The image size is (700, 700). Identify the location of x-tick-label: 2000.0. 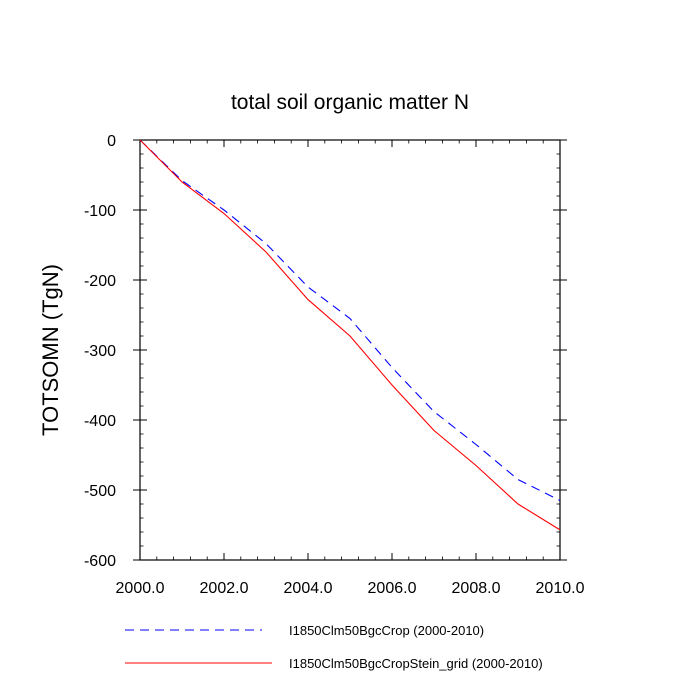
(140, 588).